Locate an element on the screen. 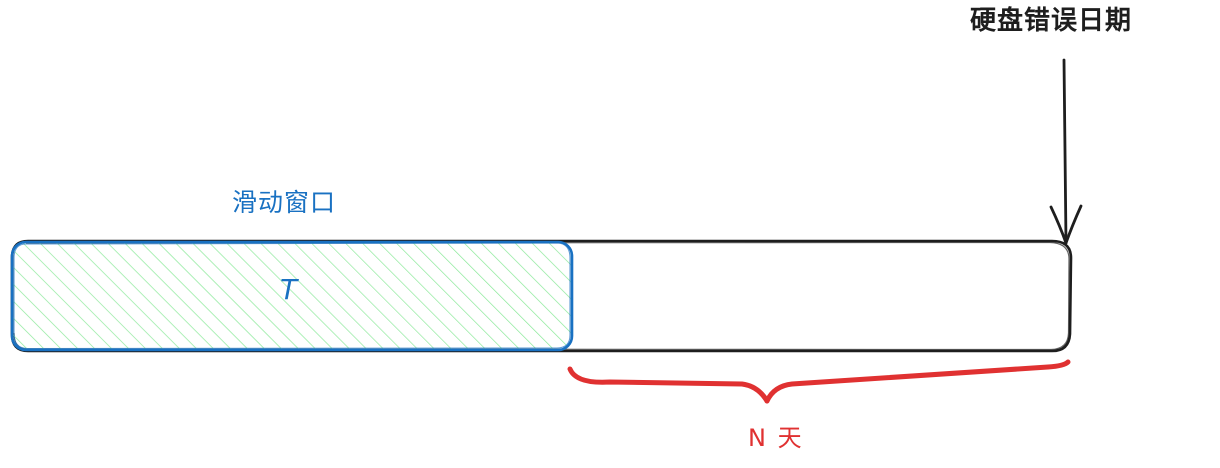 Image resolution: width=1220 pixels, height=468 pixels. n-days-brace is located at coordinates (819, 381).